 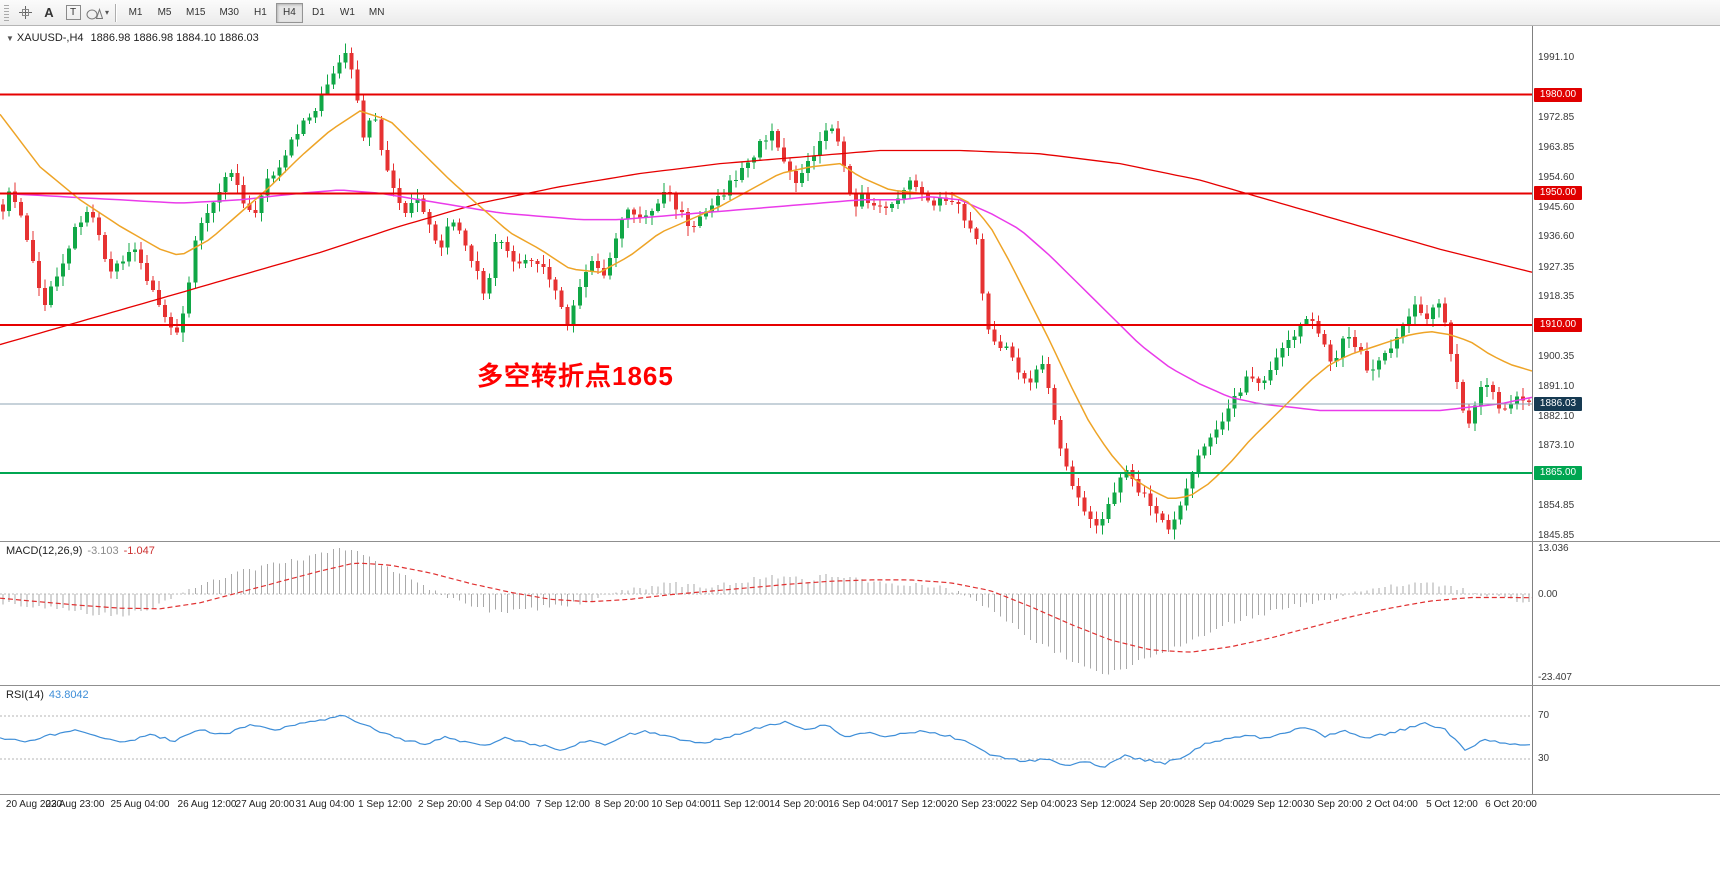 What do you see at coordinates (377, 13) in the screenshot?
I see `timeframe-button-mn: MN` at bounding box center [377, 13].